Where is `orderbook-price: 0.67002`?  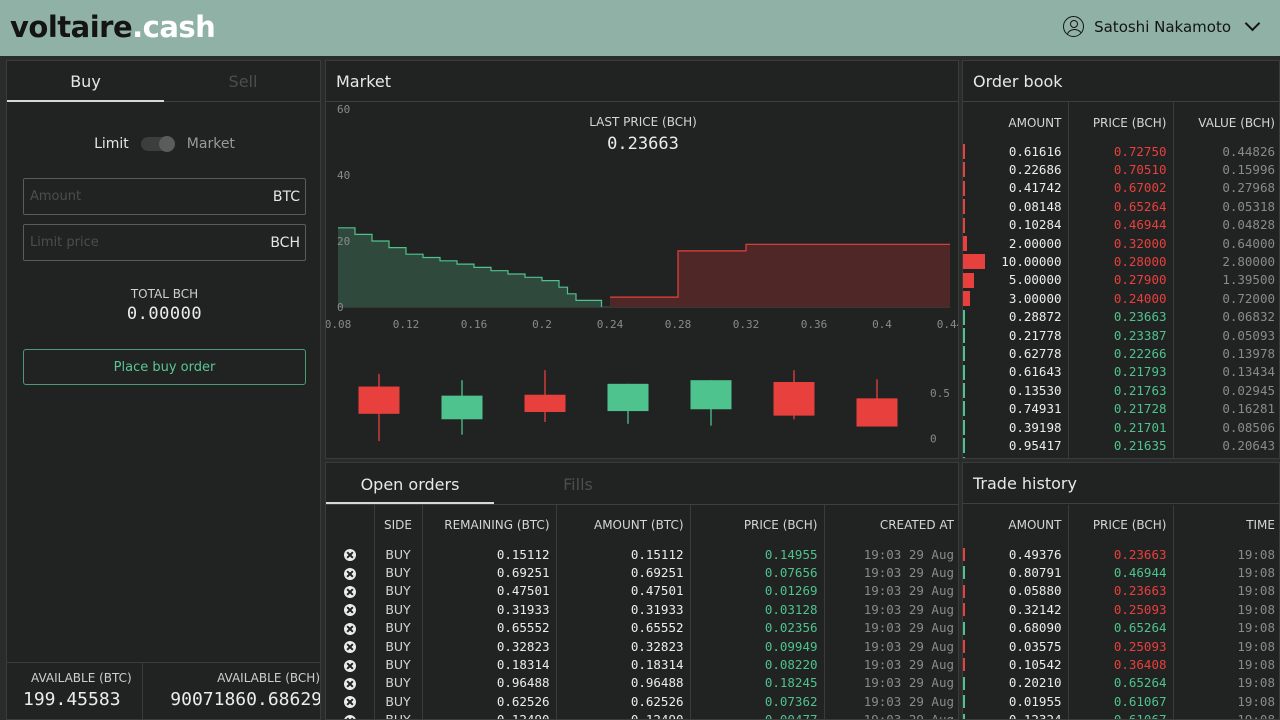 orderbook-price: 0.67002 is located at coordinates (1121, 188).